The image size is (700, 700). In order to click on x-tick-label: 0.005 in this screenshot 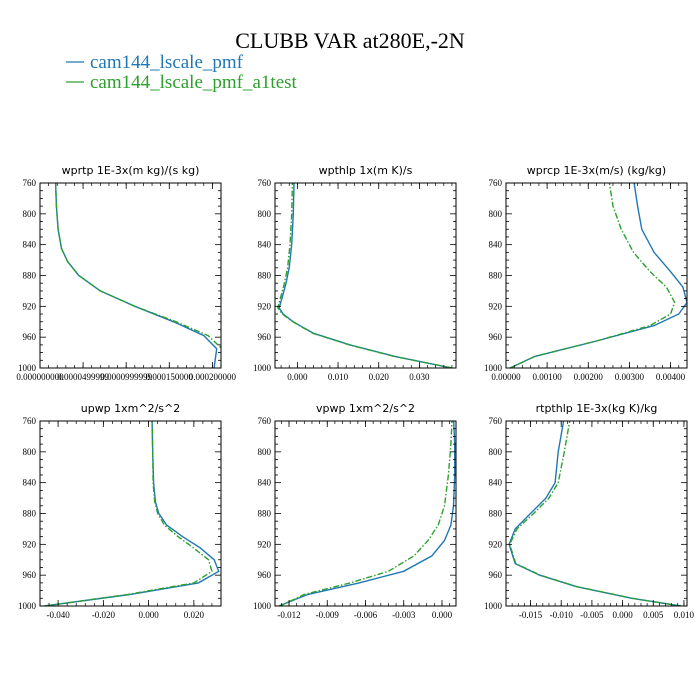, I will do `click(653, 615)`.